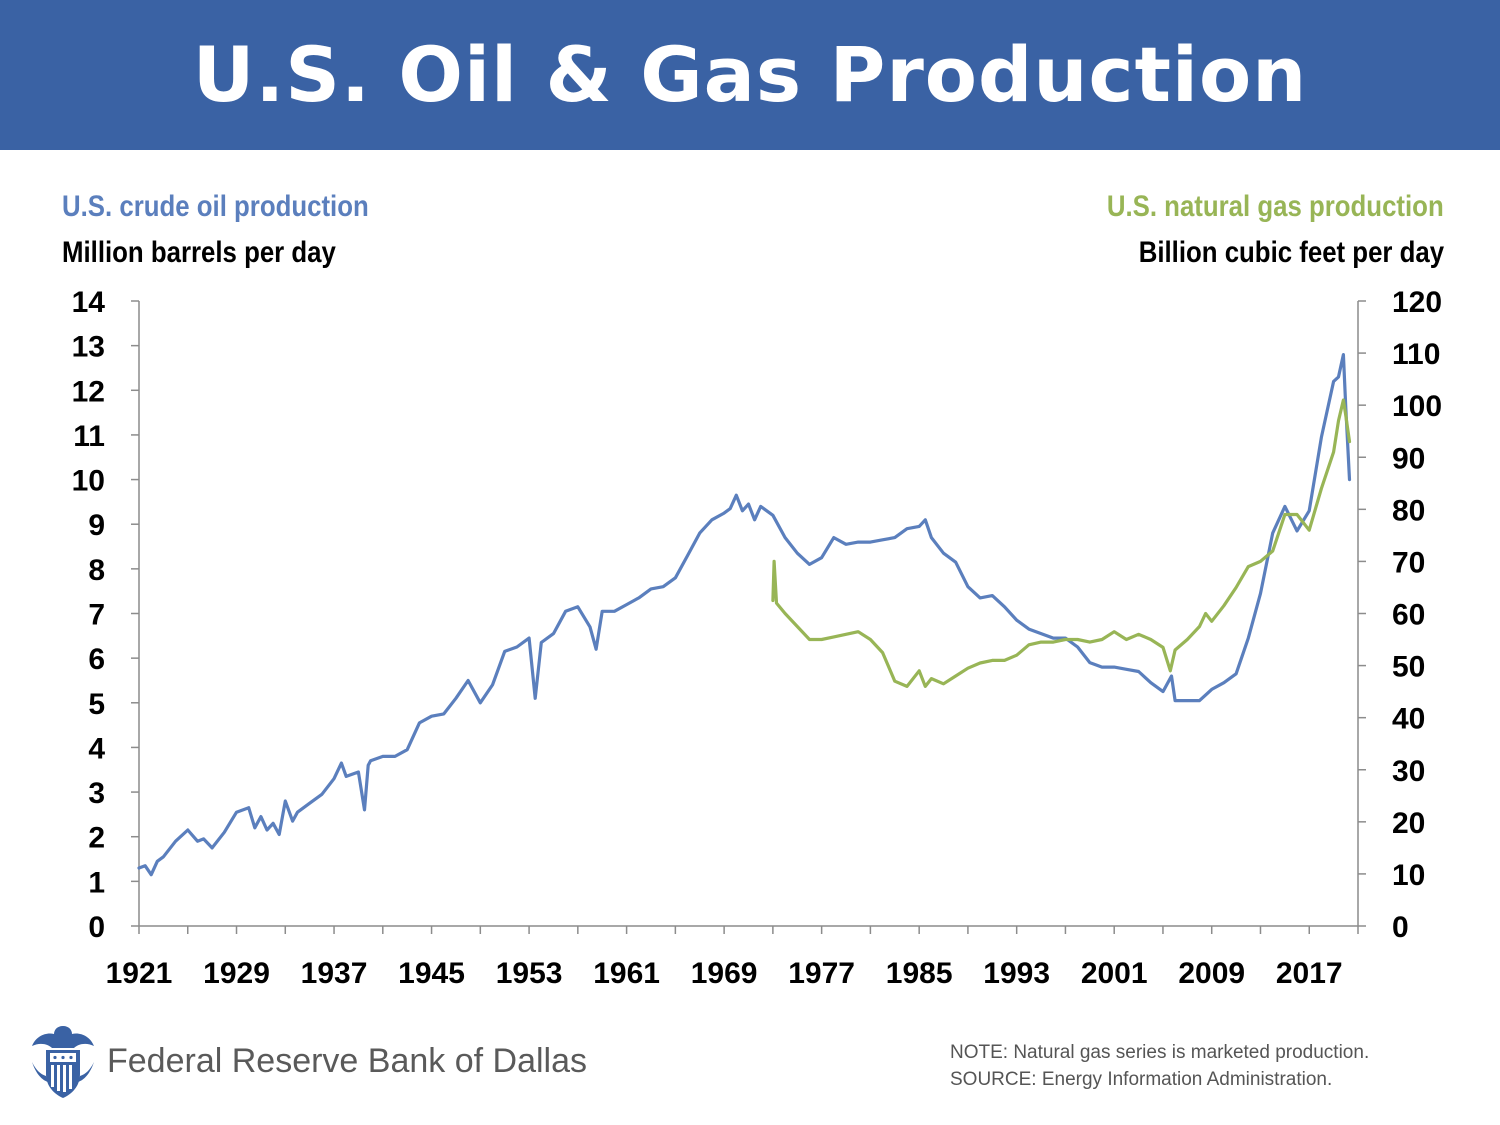 The image size is (1500, 1125). I want to click on x-tick-label: 1945, so click(431, 973).